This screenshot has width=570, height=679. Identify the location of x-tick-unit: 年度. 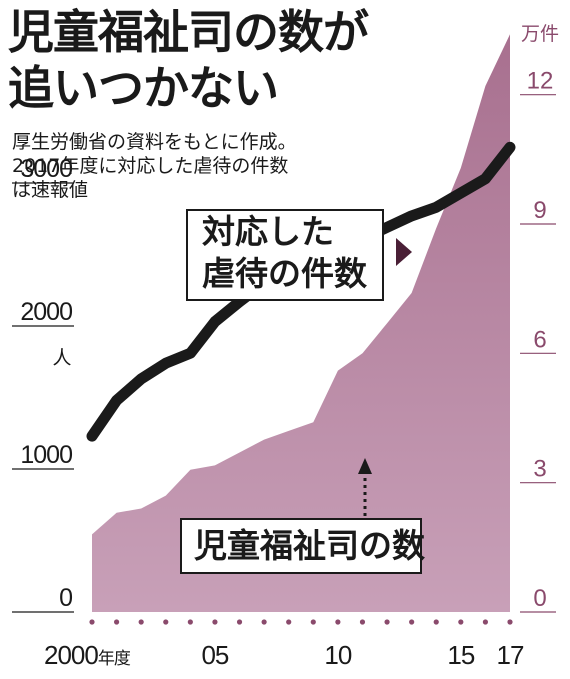
(114, 659).